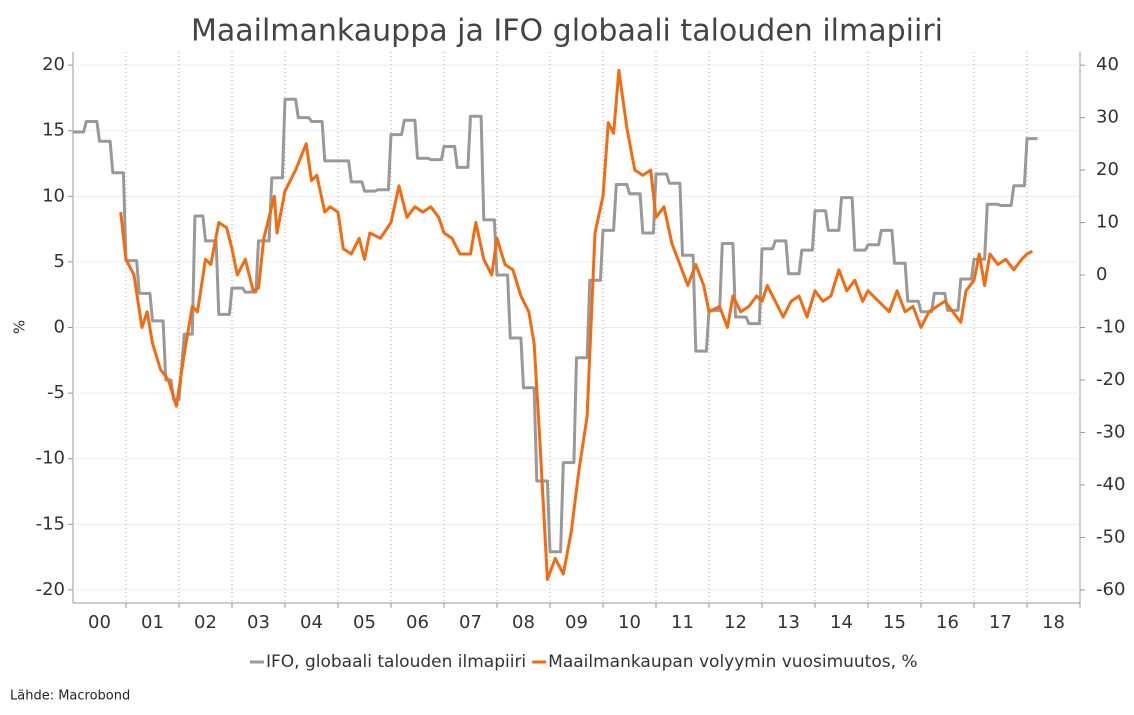 This screenshot has height=715, width=1134. I want to click on y-tick-label: -10, so click(50, 458).